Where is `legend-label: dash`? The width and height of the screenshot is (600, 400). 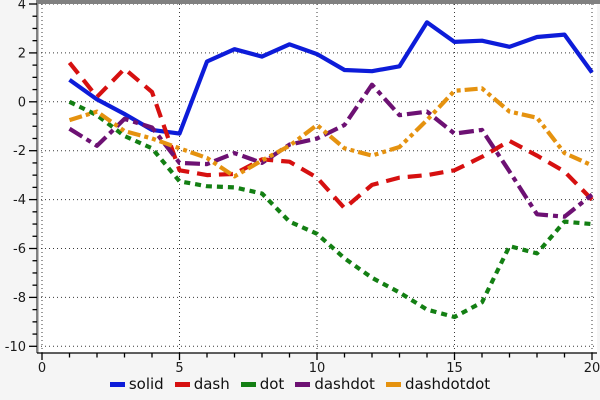 legend-label: dash is located at coordinates (211, 384).